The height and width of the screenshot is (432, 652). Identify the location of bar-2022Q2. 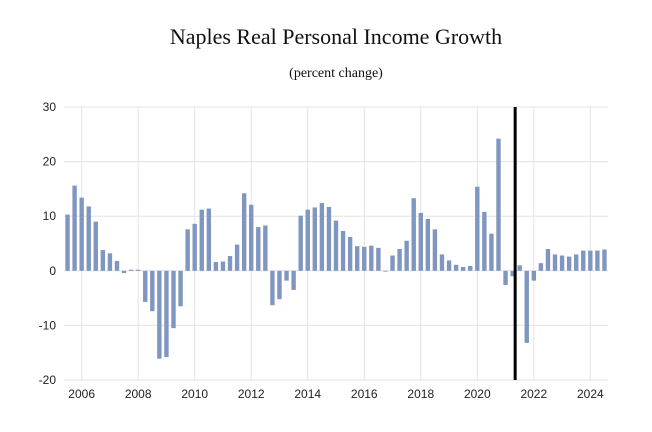
(541, 267).